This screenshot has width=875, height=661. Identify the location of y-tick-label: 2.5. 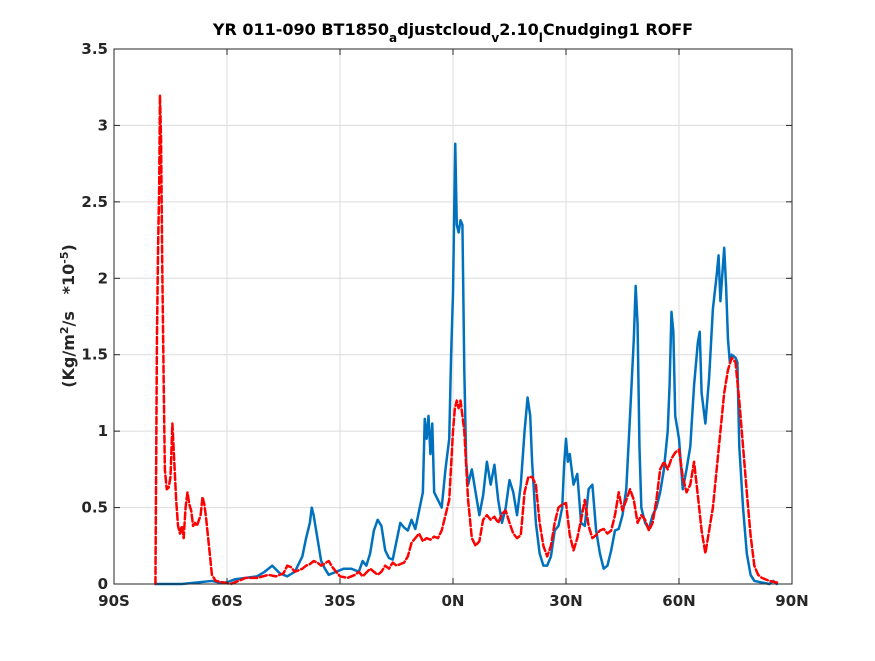
(94, 202).